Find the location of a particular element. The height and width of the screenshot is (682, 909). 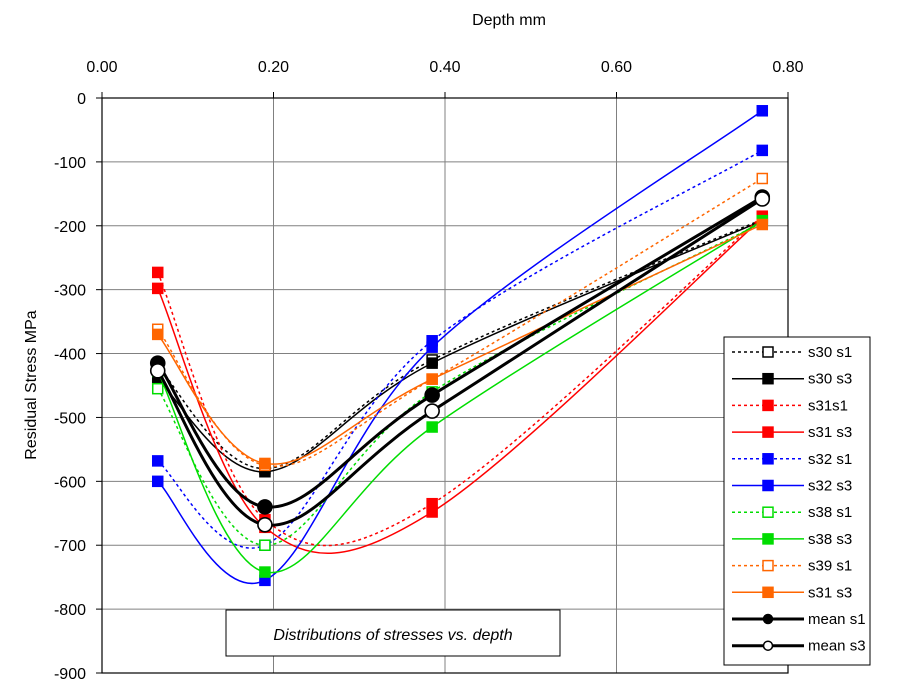

legend-item: s32 s3 is located at coordinates (792, 486).